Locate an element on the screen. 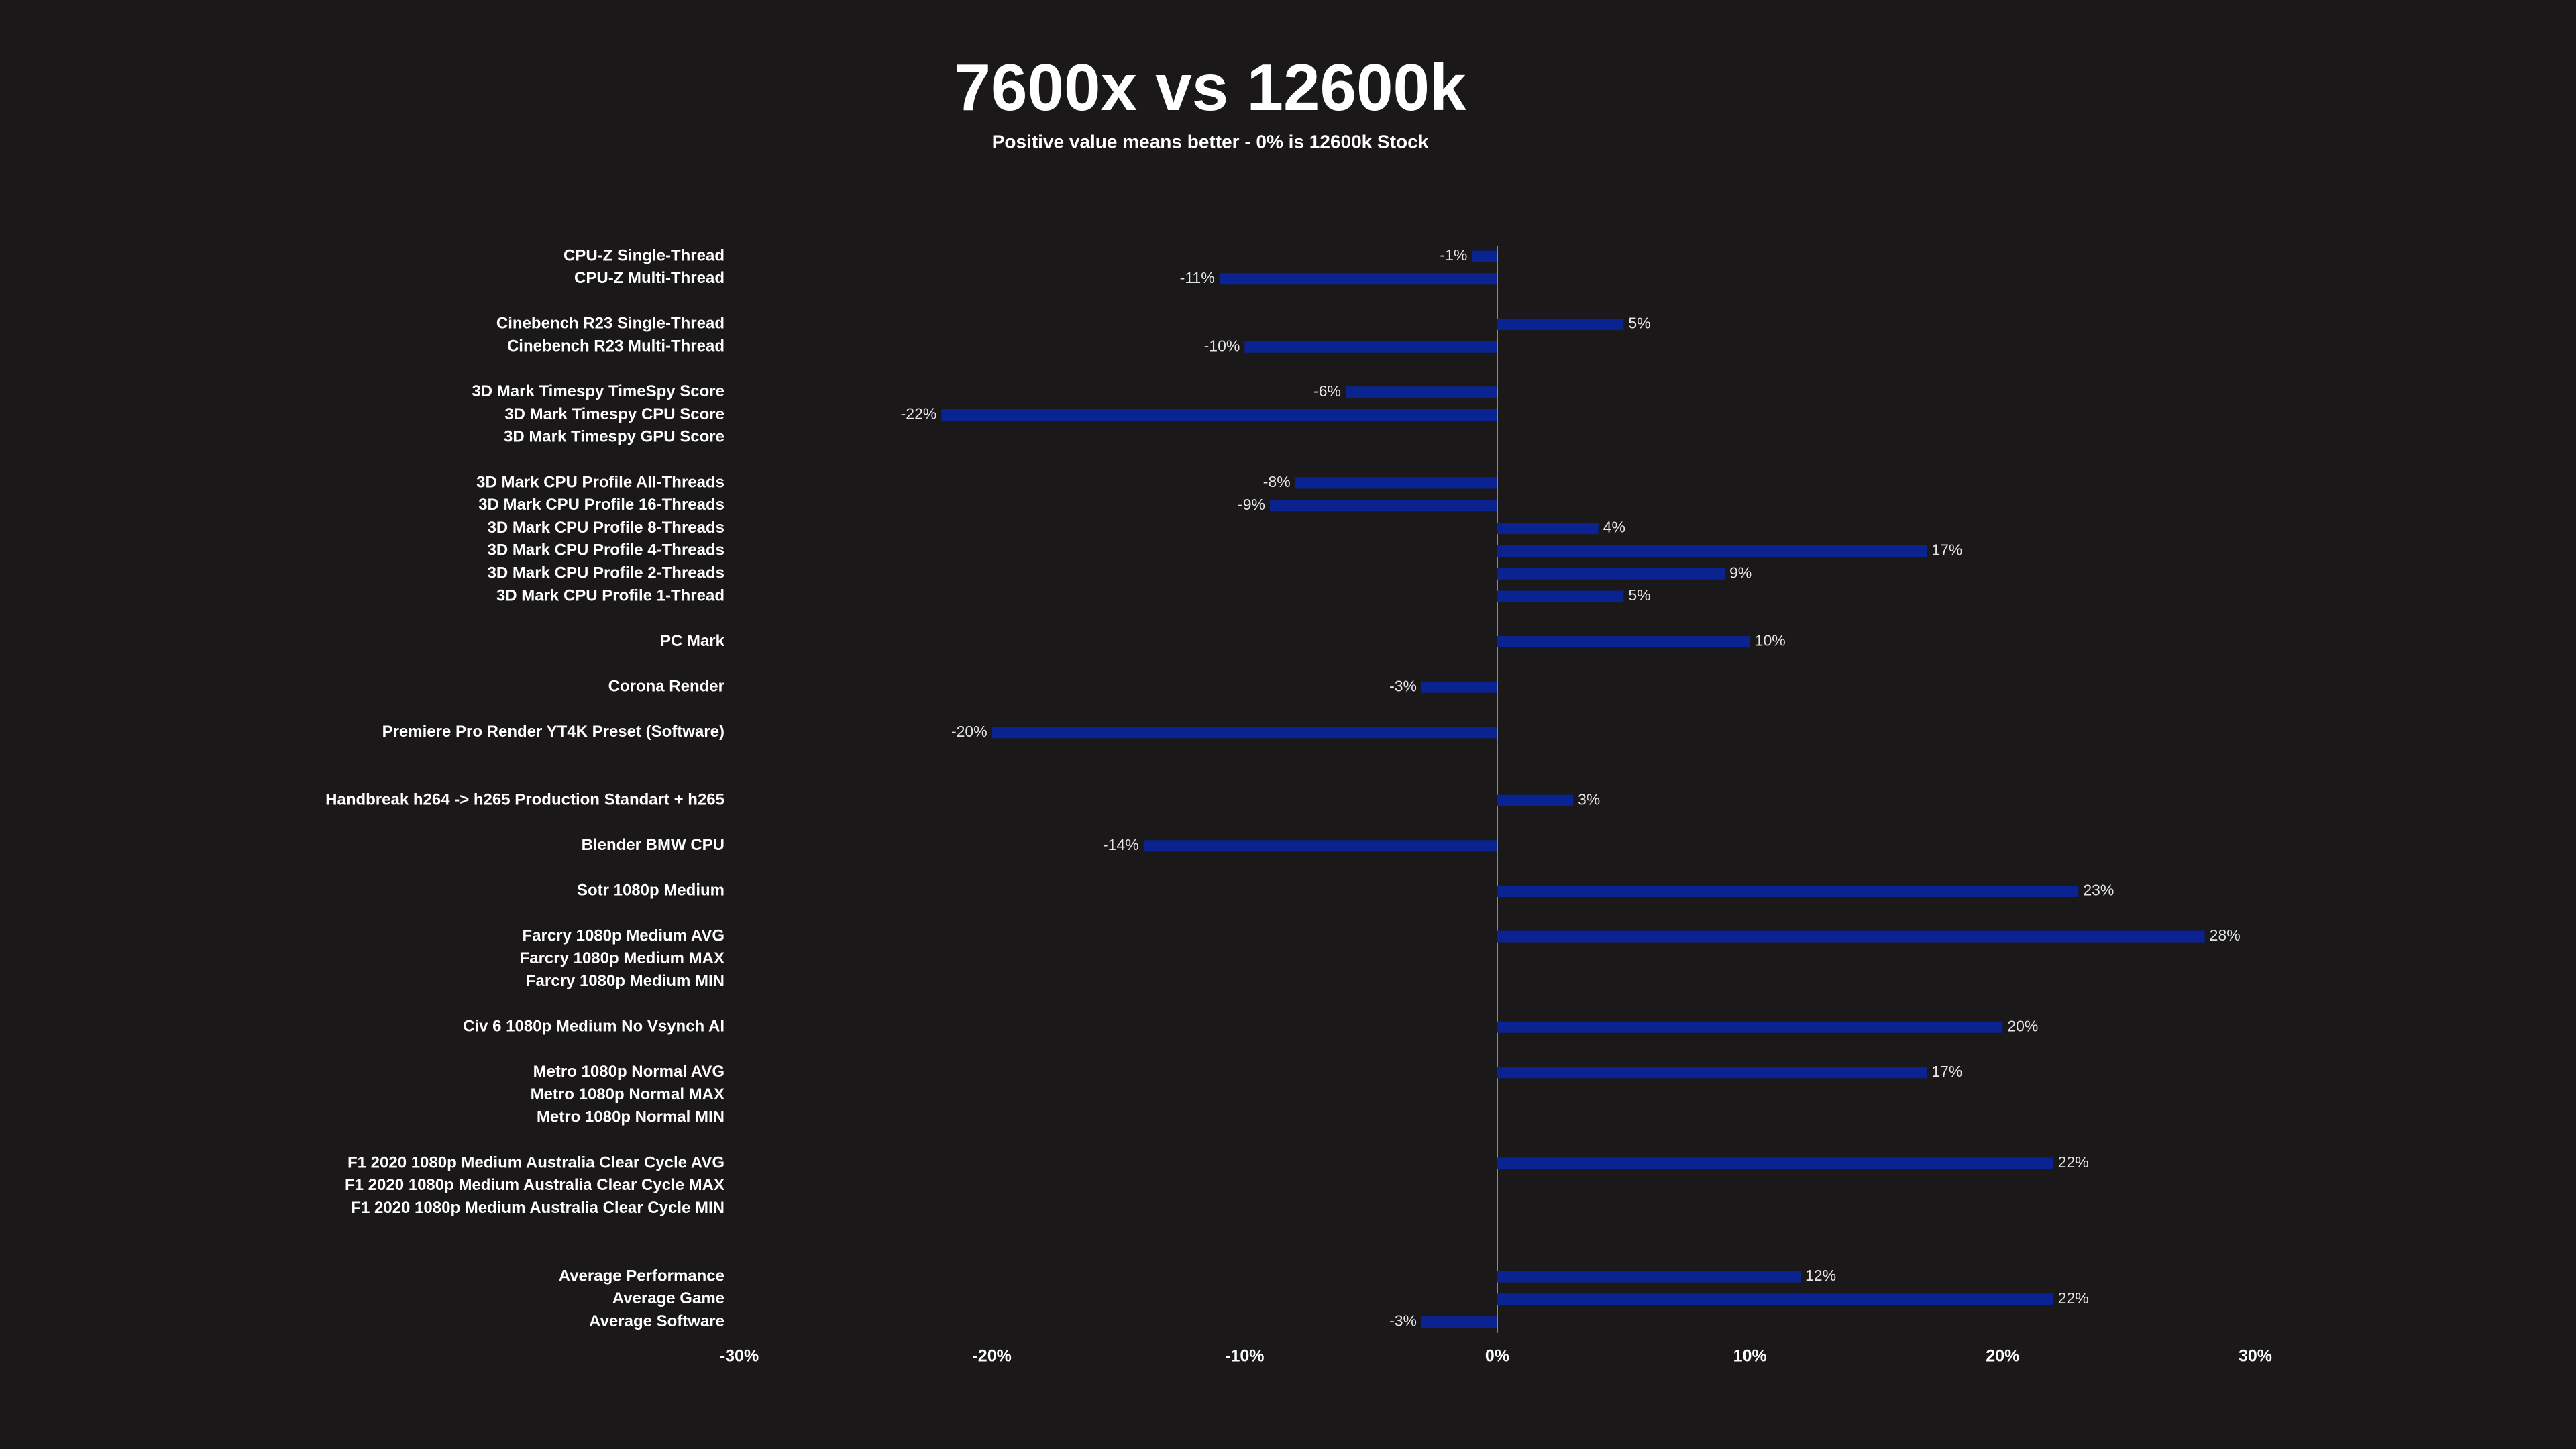 The width and height of the screenshot is (2576, 1449). value-label: 23% is located at coordinates (2098, 889).